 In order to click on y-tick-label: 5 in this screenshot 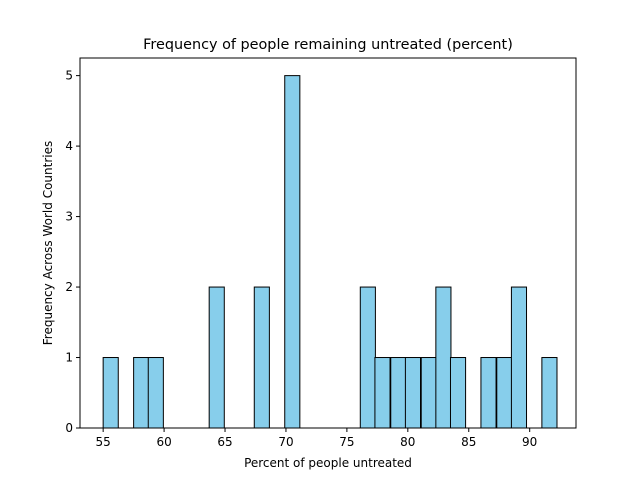, I will do `click(69, 76)`.